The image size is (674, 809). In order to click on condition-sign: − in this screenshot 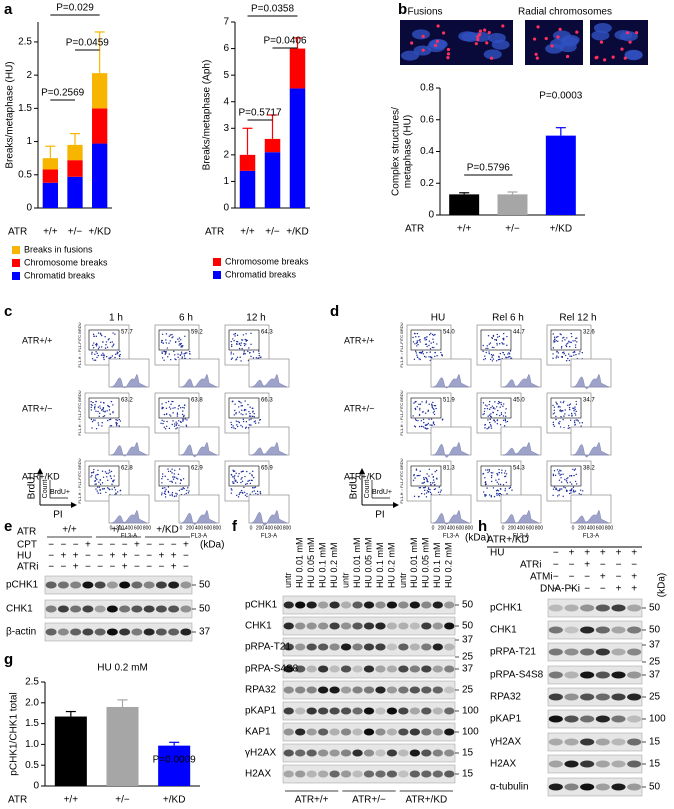, I will do `click(186, 556)`.